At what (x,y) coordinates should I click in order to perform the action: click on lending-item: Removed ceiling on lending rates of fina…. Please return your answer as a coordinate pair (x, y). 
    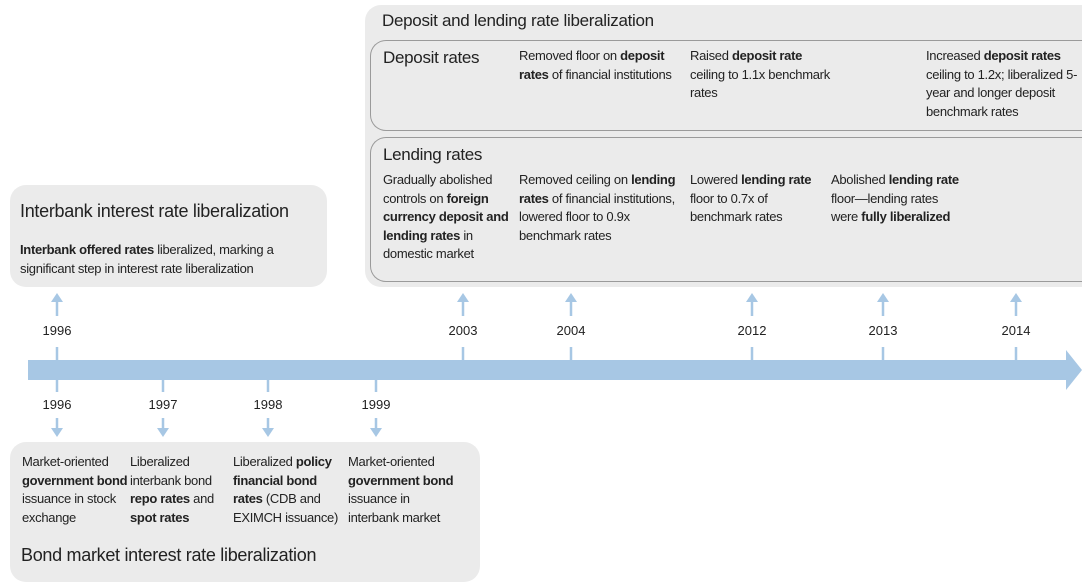
    Looking at the image, I should click on (599, 208).